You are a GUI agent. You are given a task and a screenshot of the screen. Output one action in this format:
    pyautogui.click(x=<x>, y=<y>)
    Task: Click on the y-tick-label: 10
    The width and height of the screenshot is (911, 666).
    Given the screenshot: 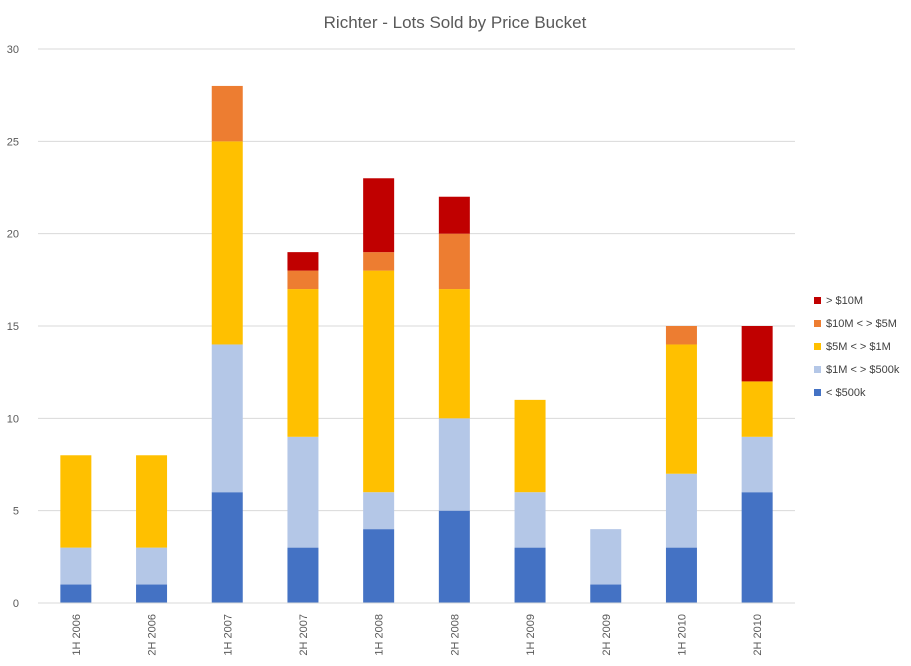 What is the action you would take?
    pyautogui.click(x=13, y=419)
    